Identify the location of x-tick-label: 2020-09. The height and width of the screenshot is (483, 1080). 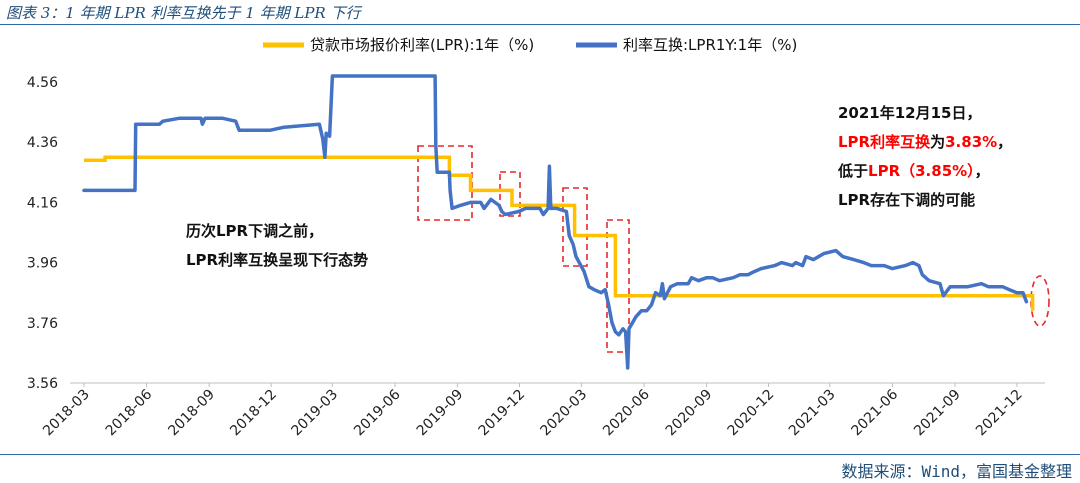
(689, 413).